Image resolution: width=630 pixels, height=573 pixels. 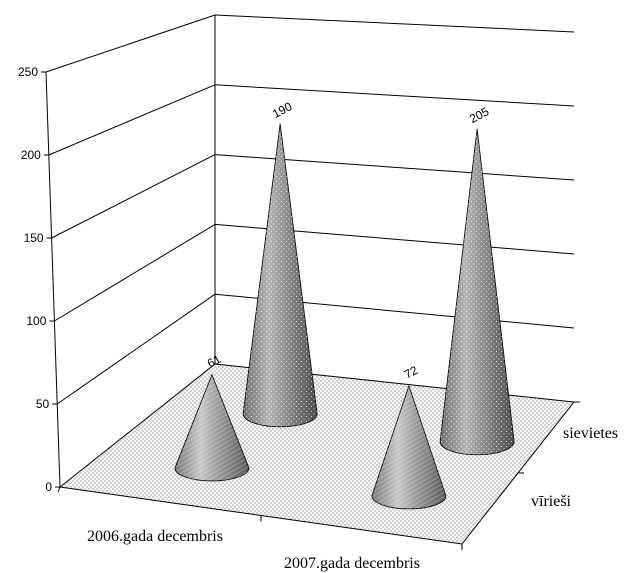 What do you see at coordinates (352, 563) in the screenshot?
I see `category-label: 2007.gada decembris` at bounding box center [352, 563].